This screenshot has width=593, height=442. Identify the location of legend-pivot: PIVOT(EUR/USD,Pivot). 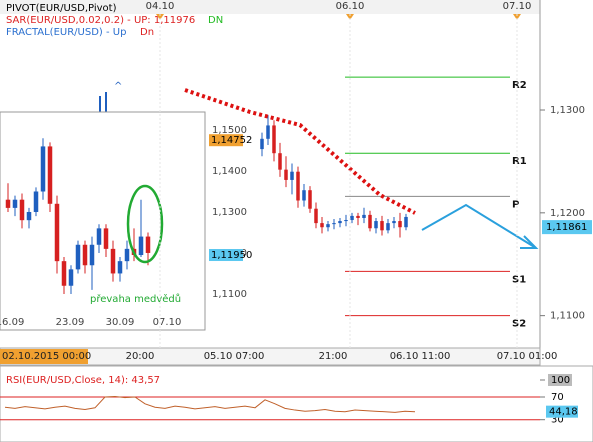
(61, 8).